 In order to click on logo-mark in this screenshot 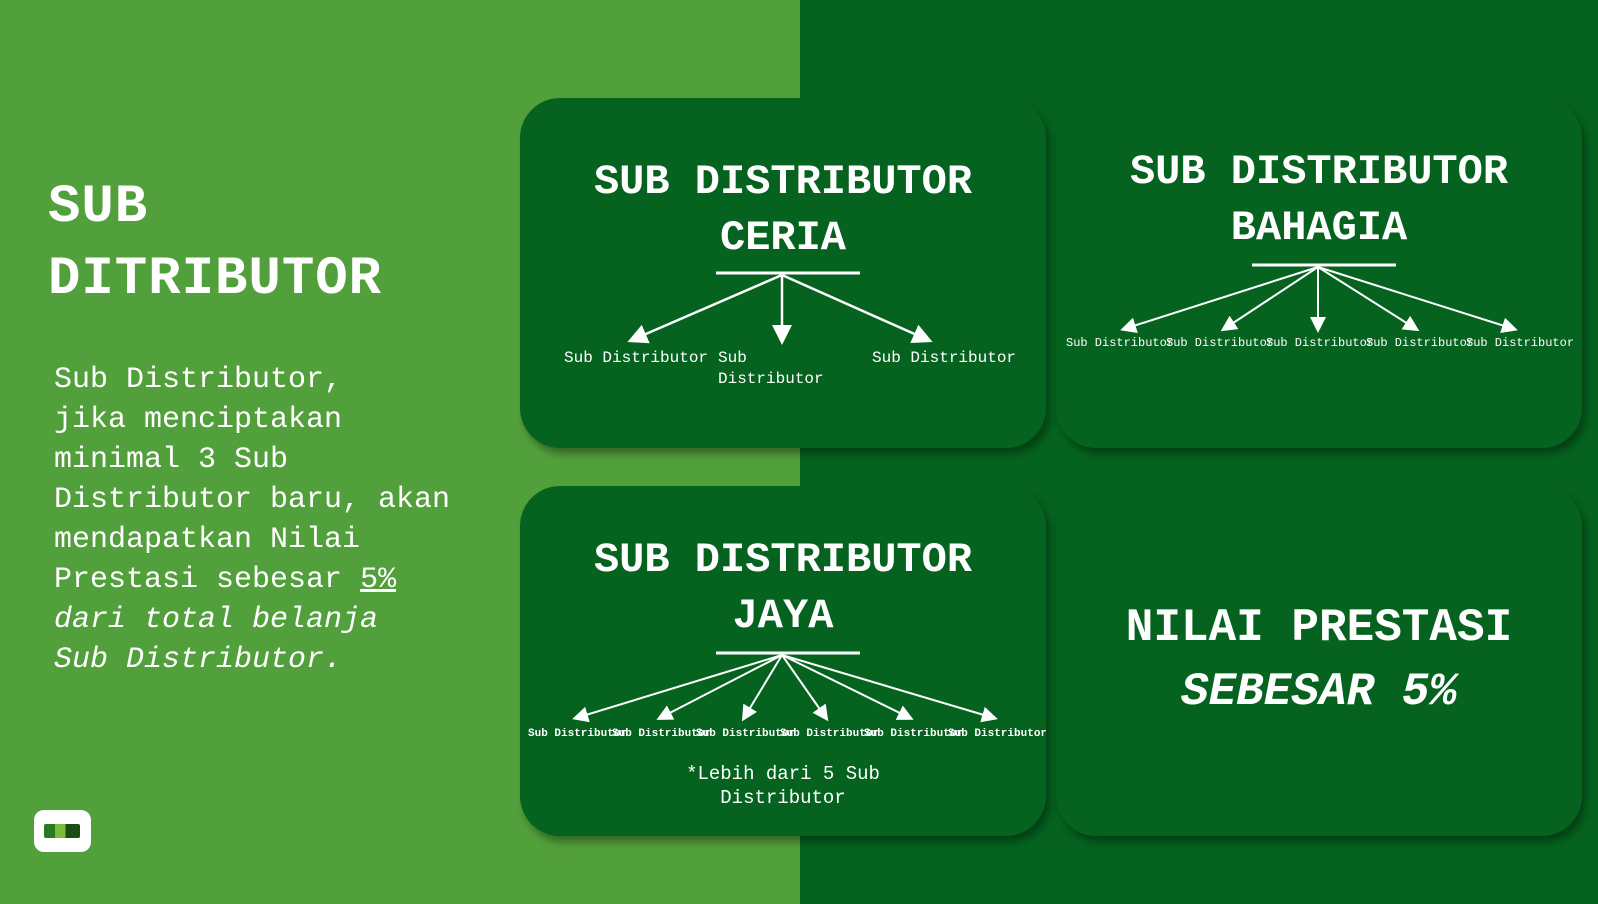, I will do `click(62, 831)`.